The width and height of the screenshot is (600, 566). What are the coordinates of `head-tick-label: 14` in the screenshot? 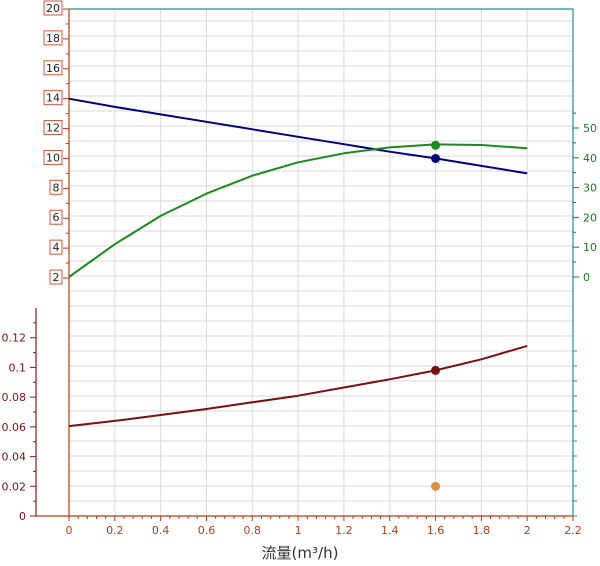 It's located at (53, 98).